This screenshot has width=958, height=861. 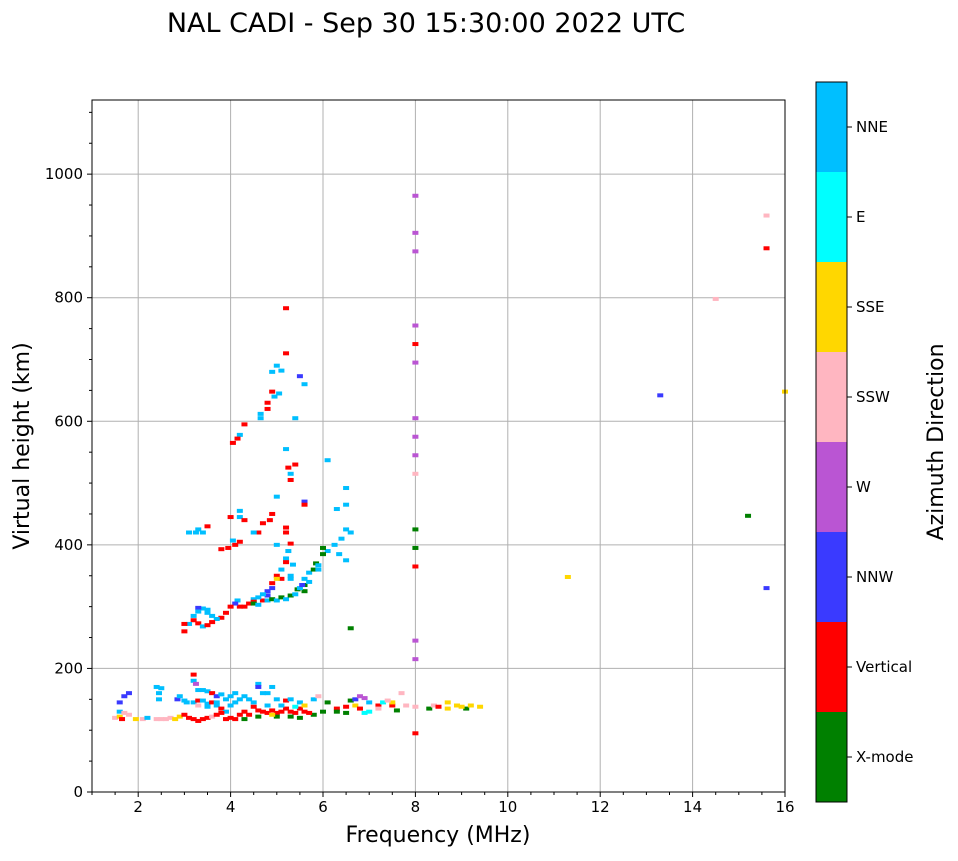 I want to click on colorbar-swatch-x-mode, so click(x=831, y=757).